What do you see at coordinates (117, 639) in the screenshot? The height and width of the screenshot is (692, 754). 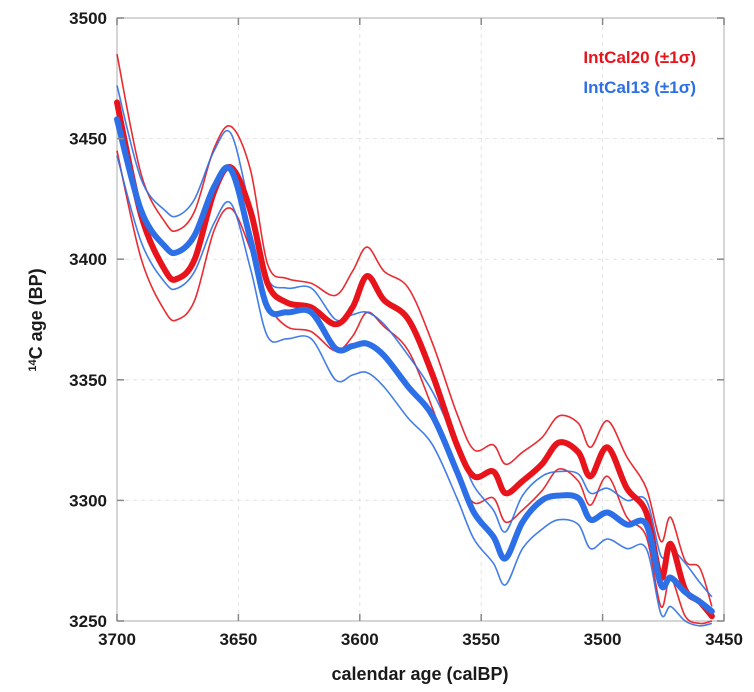 I see `x-tick-label: 3700` at bounding box center [117, 639].